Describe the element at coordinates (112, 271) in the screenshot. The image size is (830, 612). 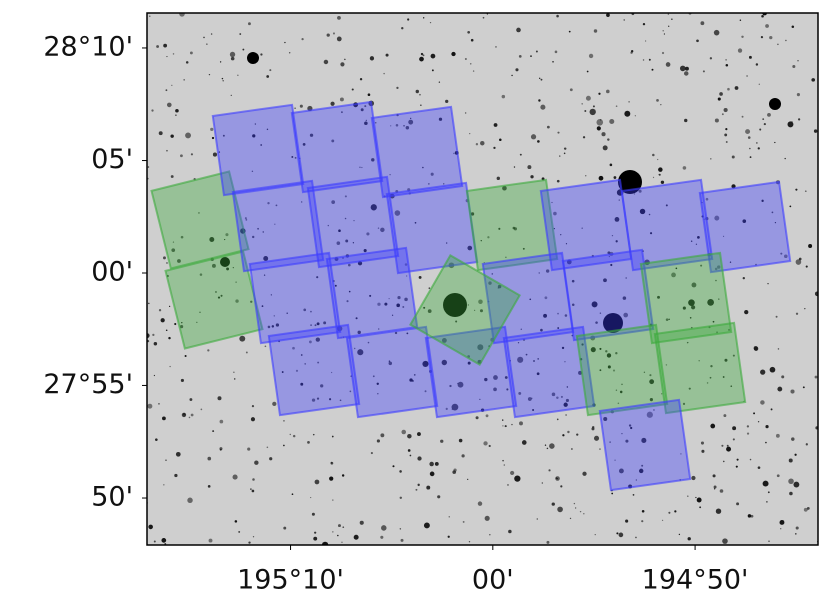
I see `y-tick-label: 00'` at that location.